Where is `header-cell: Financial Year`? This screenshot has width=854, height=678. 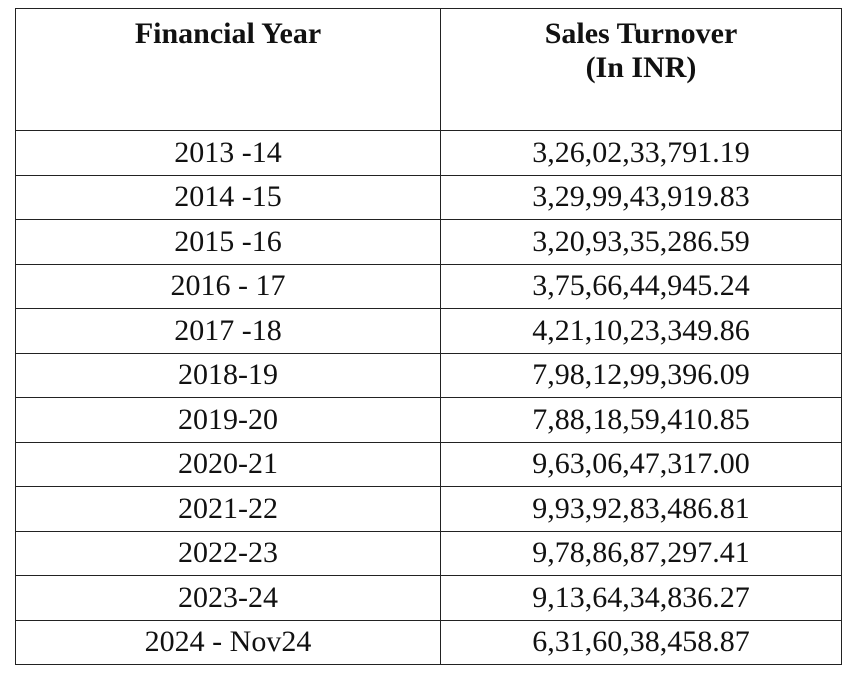 header-cell: Financial Year is located at coordinates (228, 69).